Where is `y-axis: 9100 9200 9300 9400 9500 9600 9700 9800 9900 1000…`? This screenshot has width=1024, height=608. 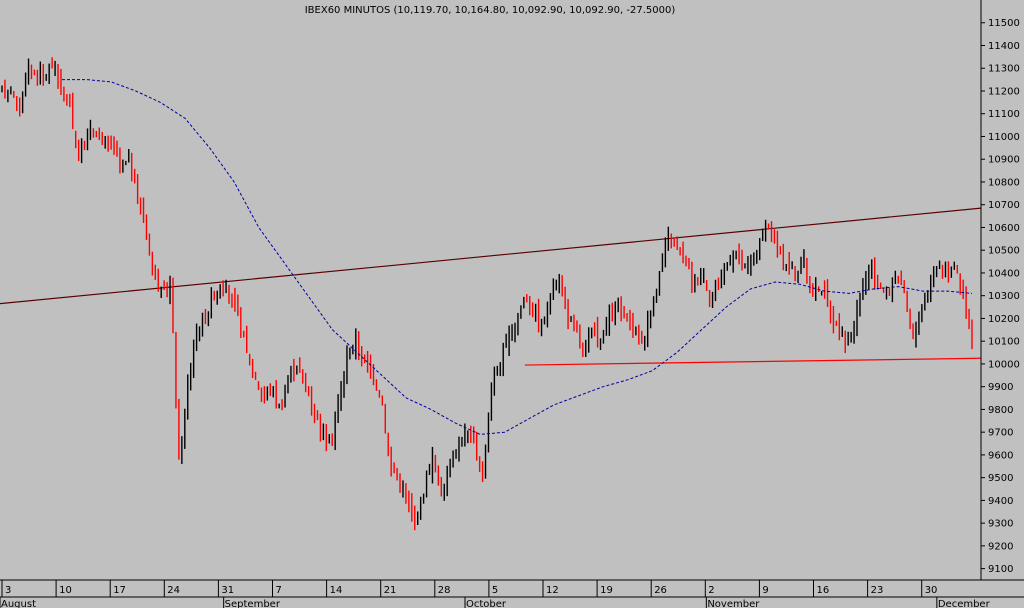 y-axis: 9100 9200 9300 9400 9500 9600 9700 9800 9900 1000… is located at coordinates (1000, 296).